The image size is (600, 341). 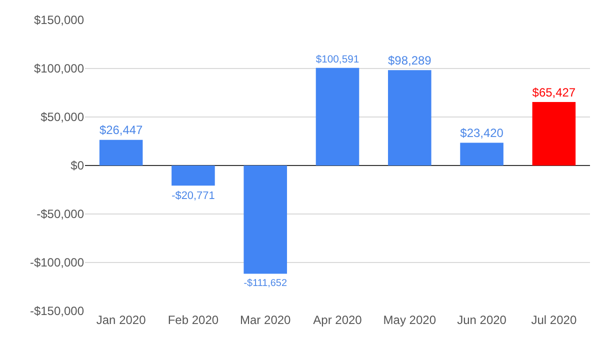 I want to click on data-label: $98,289, so click(x=410, y=60).